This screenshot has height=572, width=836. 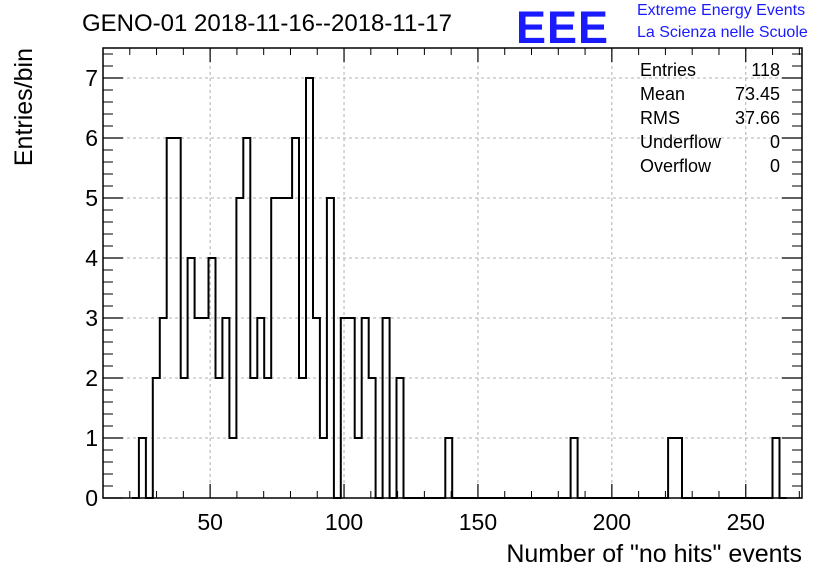 I want to click on stats-label: RMS, so click(x=660, y=118).